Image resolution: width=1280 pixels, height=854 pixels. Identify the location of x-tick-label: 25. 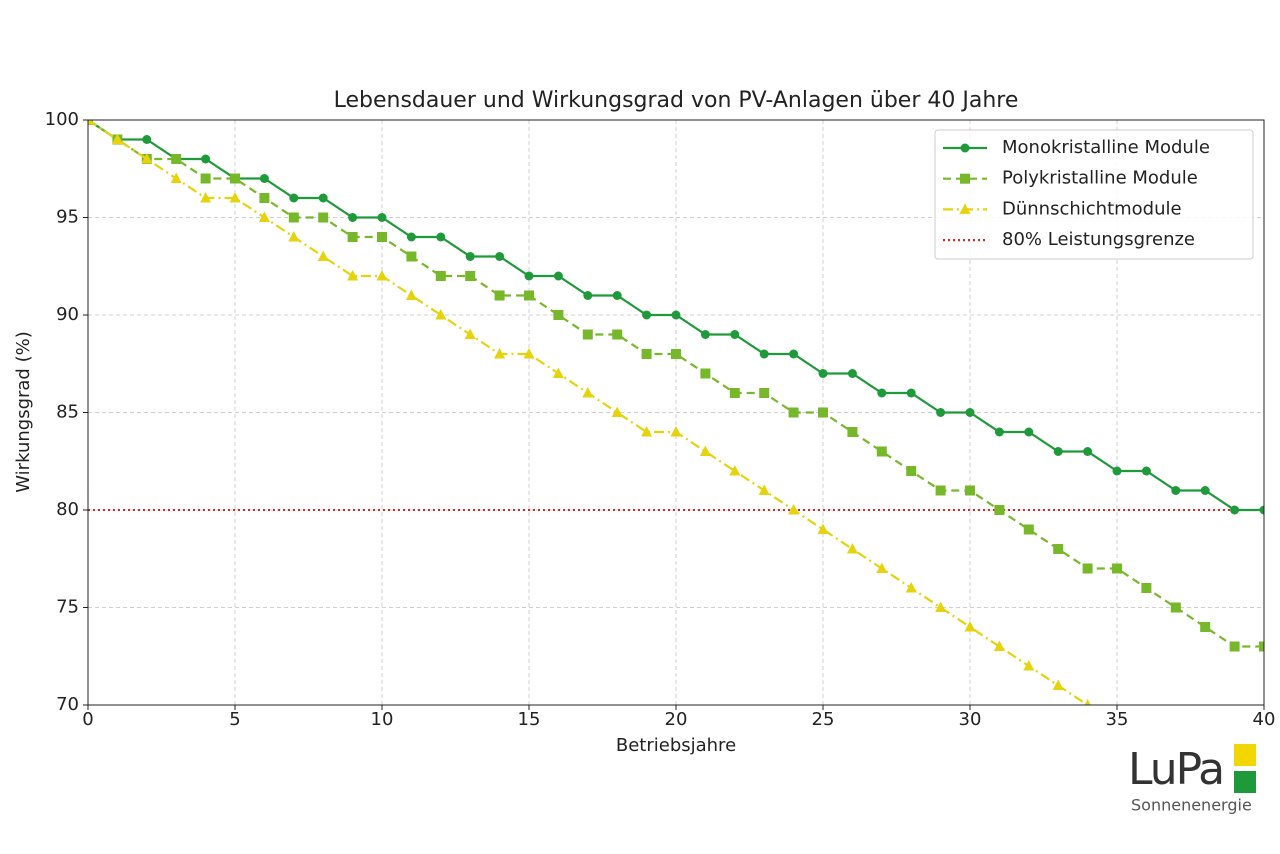
(823, 719).